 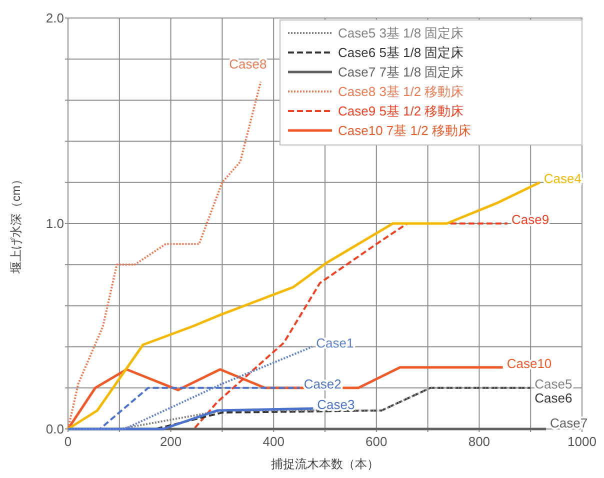 What do you see at coordinates (401, 72) in the screenshot?
I see `legend-label: Case7 7基 1/8 固定床` at bounding box center [401, 72].